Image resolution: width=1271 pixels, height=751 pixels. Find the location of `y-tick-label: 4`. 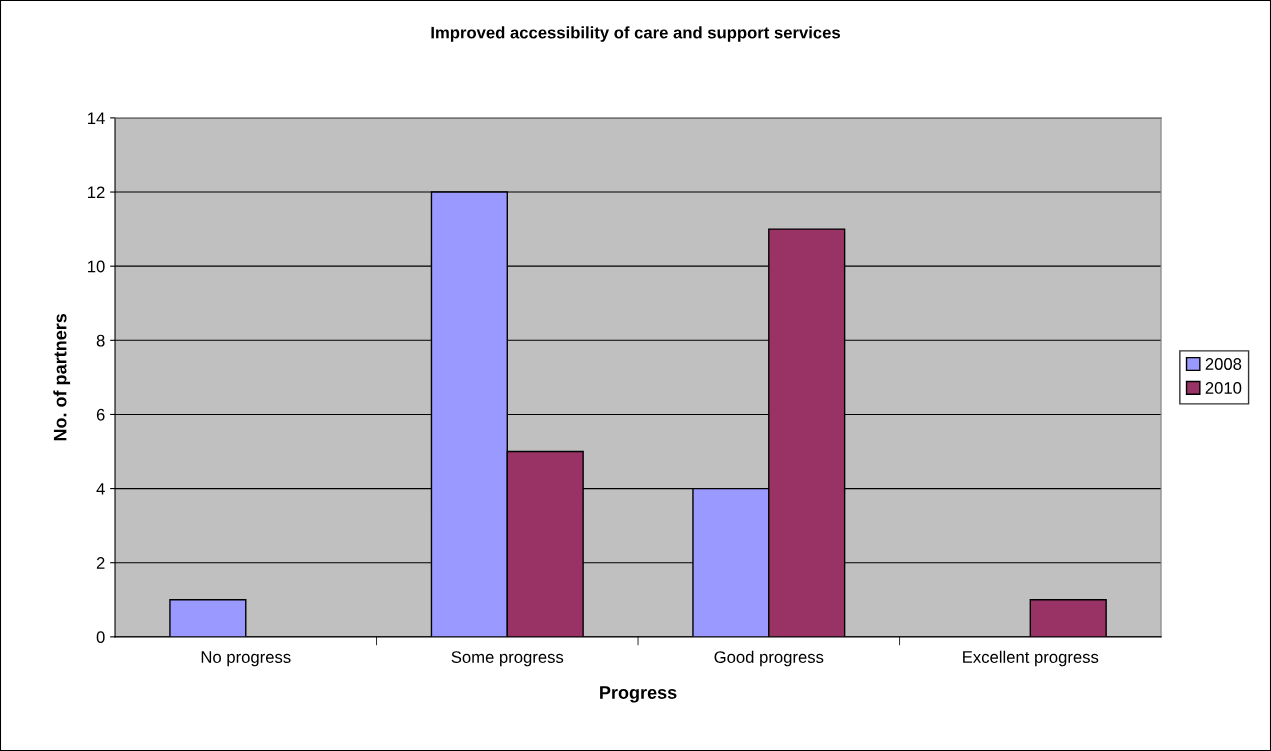

y-tick-label: 4 is located at coordinates (100, 489).